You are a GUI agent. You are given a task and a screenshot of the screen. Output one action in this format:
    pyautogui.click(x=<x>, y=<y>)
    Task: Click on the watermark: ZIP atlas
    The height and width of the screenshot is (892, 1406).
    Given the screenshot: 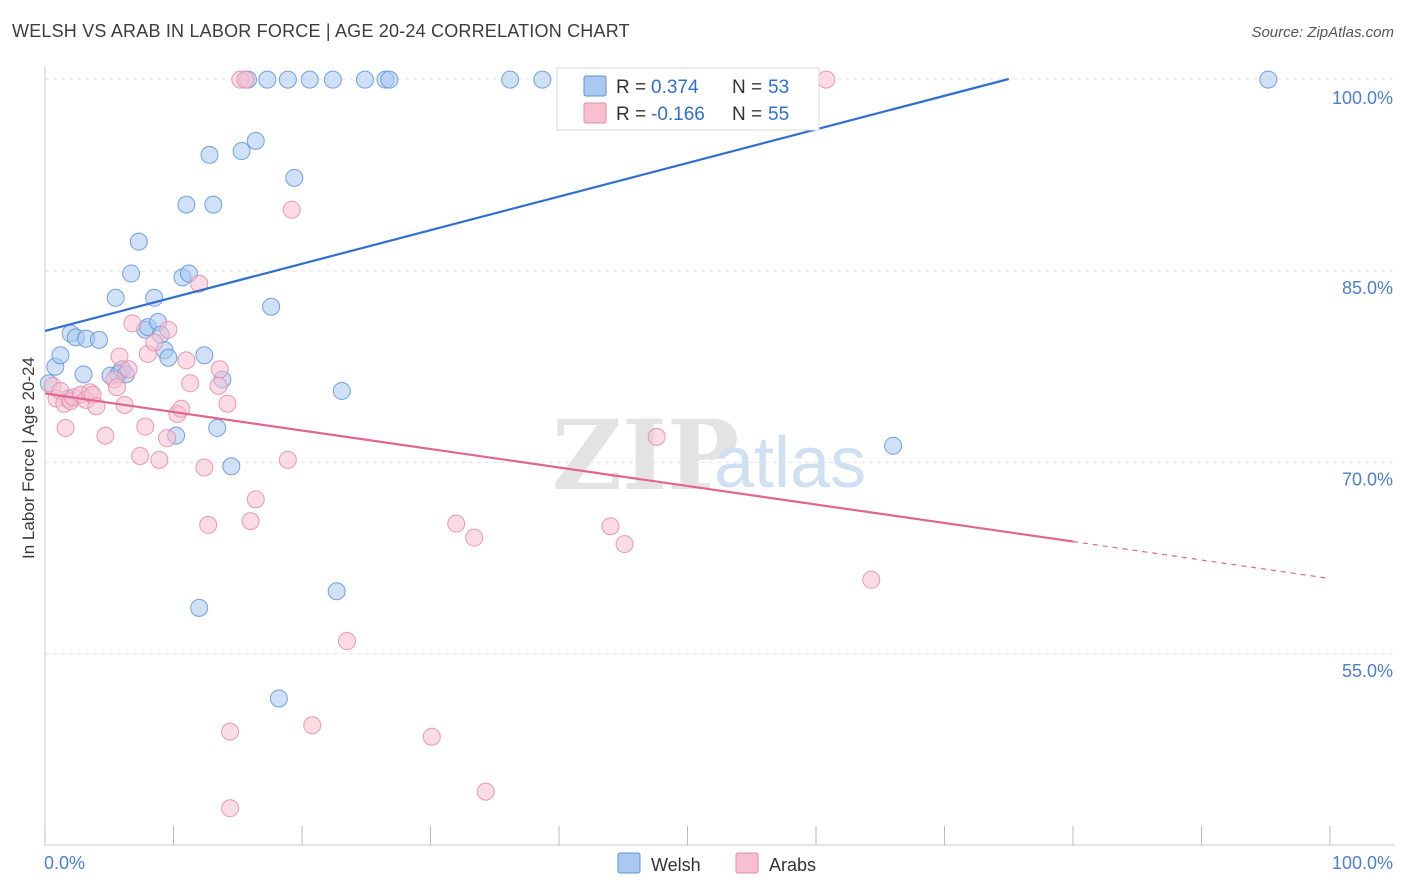 What is the action you would take?
    pyautogui.click(x=709, y=455)
    